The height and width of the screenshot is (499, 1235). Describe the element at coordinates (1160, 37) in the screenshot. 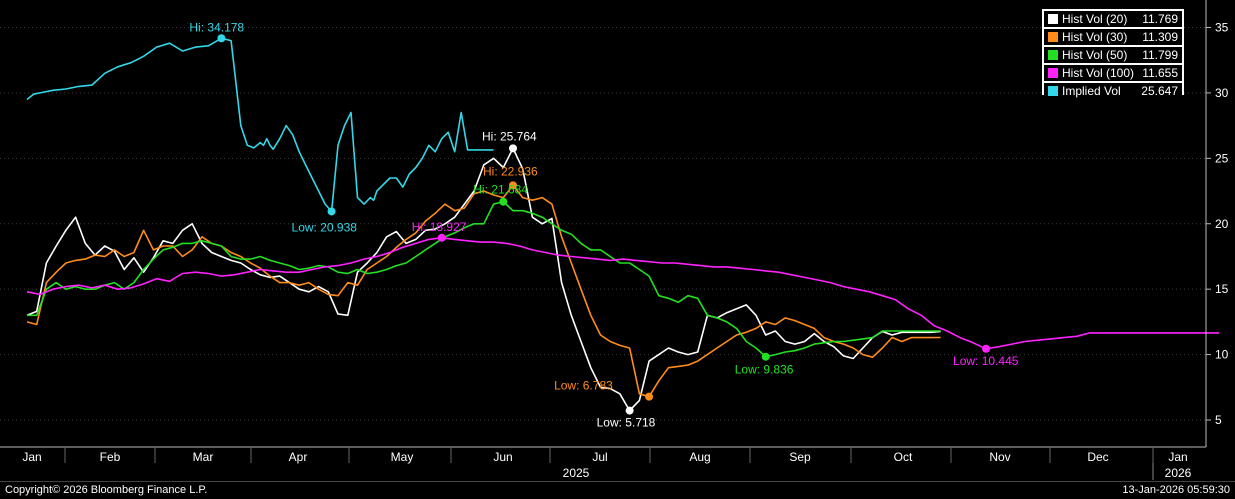

I see `legend-value: 11.309` at that location.